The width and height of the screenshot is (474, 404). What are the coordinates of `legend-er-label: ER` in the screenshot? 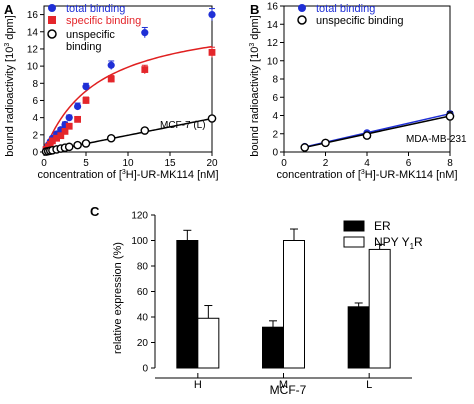 It's located at (382, 226).